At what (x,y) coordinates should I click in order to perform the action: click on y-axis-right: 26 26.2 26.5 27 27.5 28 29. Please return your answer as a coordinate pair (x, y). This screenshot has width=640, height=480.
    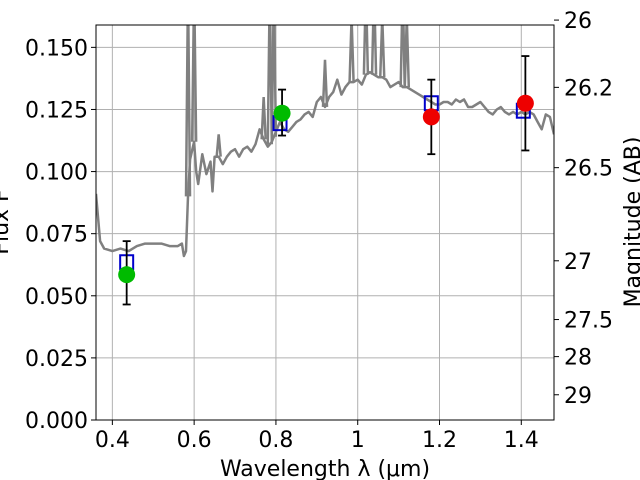
    Looking at the image, I should click on (583, 209).